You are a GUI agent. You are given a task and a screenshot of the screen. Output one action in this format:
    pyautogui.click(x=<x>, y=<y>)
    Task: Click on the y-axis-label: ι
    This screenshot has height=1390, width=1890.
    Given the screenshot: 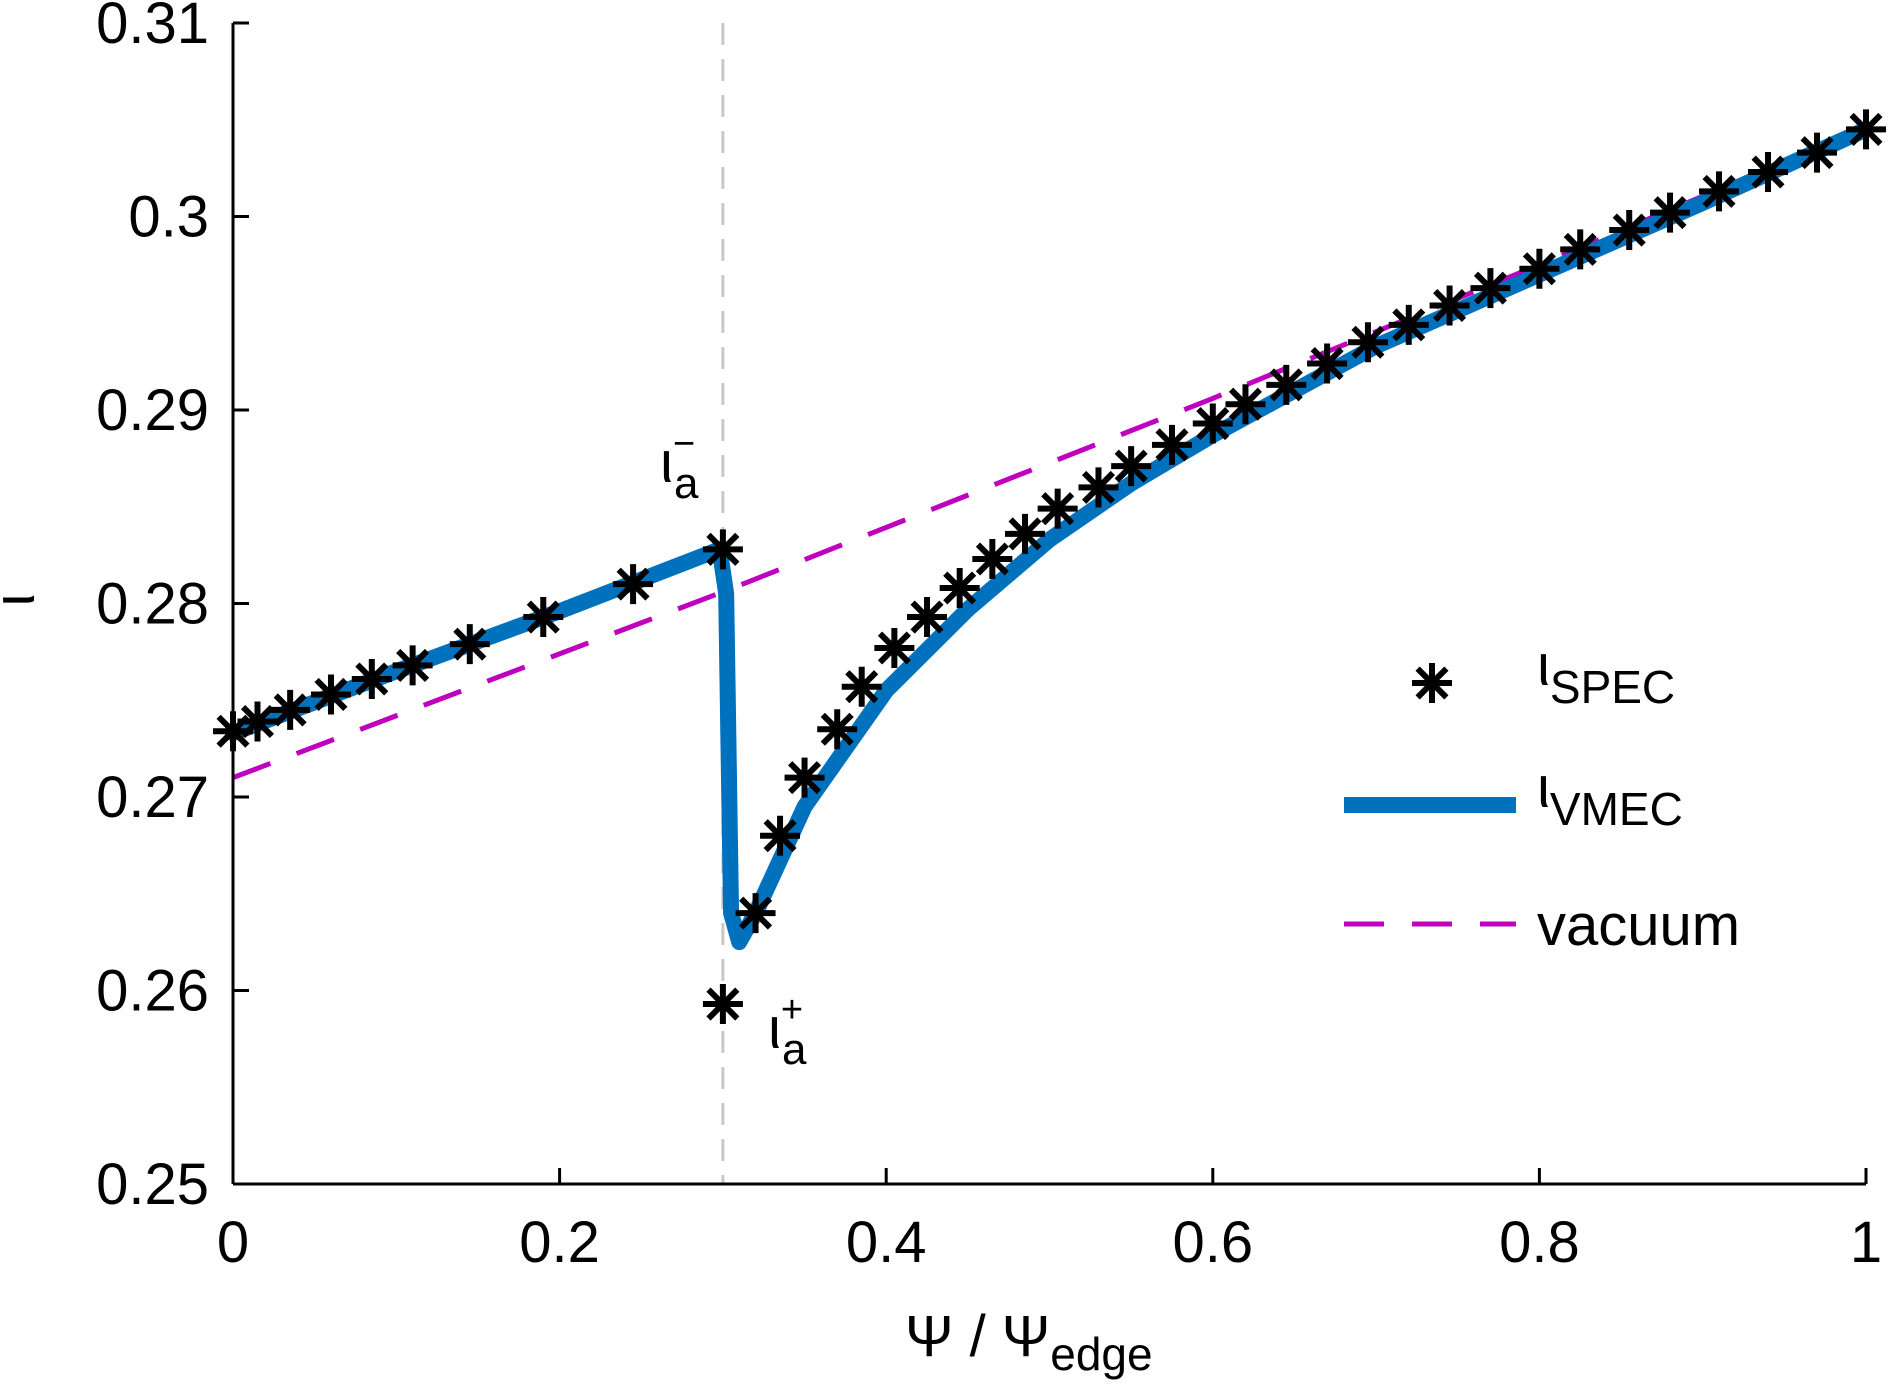 What is the action you would take?
    pyautogui.click(x=23, y=600)
    